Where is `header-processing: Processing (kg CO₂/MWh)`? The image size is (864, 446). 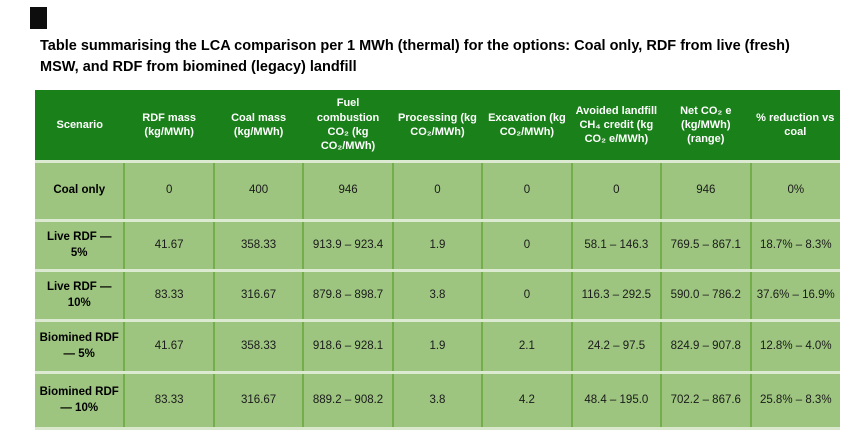
header-processing: Processing (kg CO₂/MWh) is located at coordinates (437, 126).